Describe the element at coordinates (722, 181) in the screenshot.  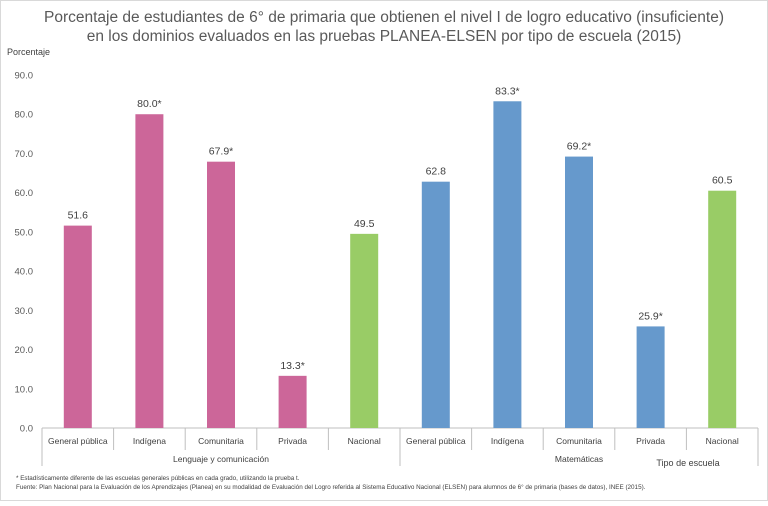
I see `data-label: 60.5` at that location.